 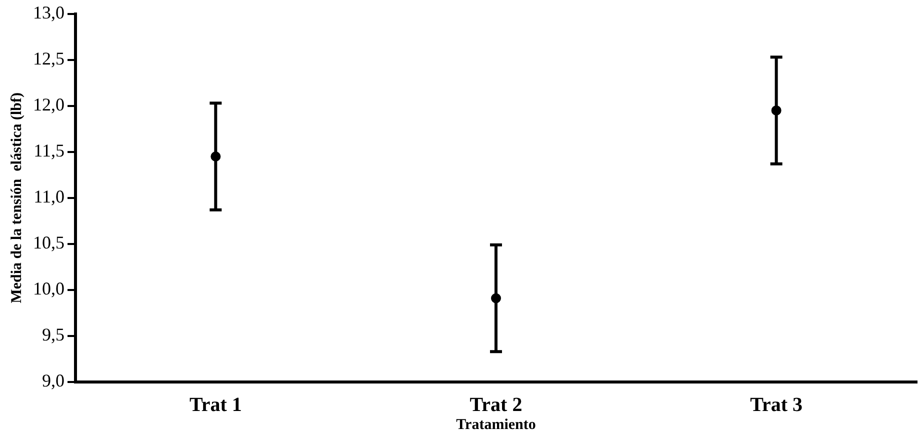 I want to click on y-tick-label: 9,5, so click(x=53, y=334).